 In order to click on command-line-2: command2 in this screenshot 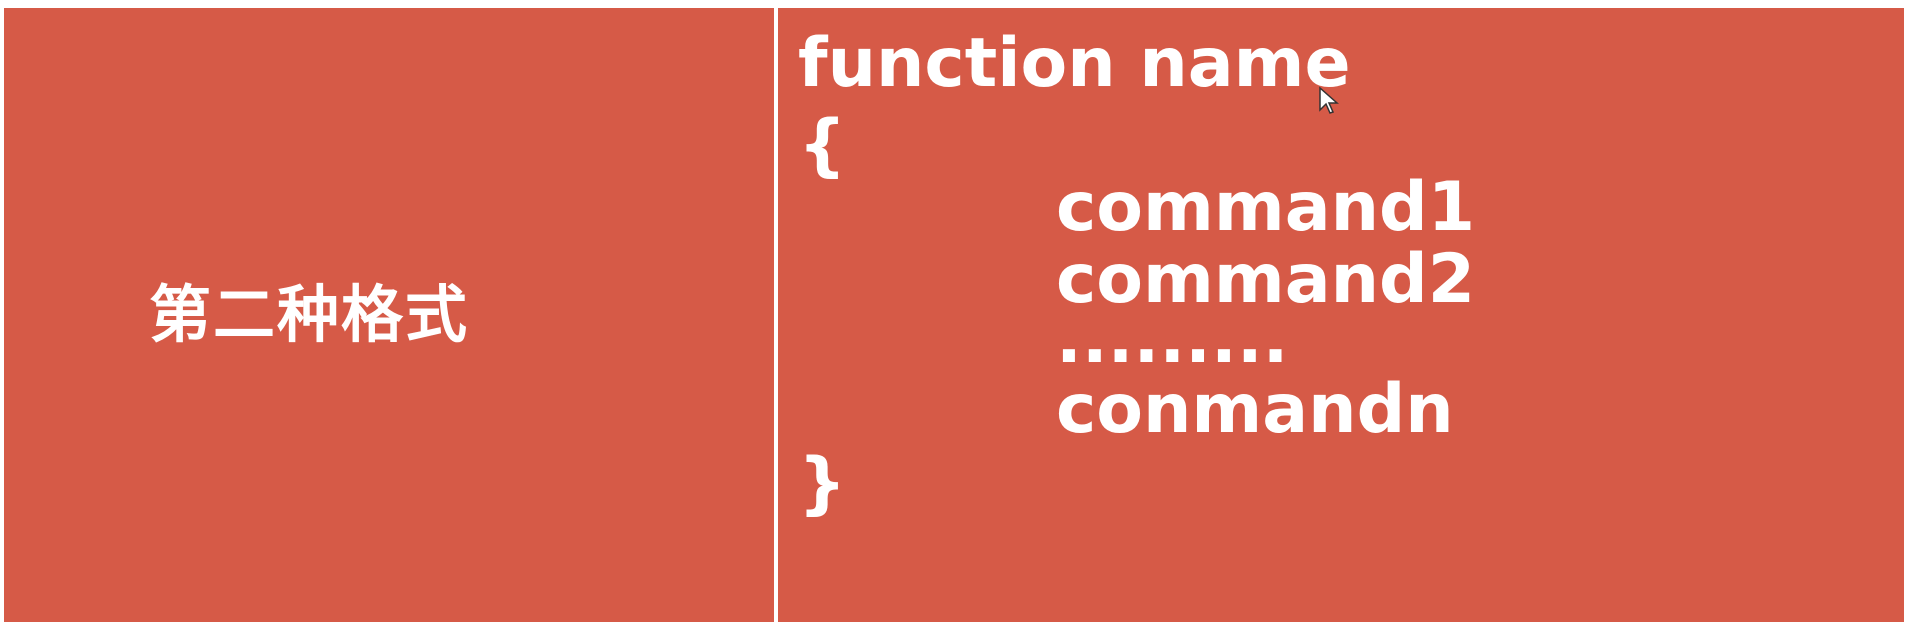, I will do `click(1266, 279)`.